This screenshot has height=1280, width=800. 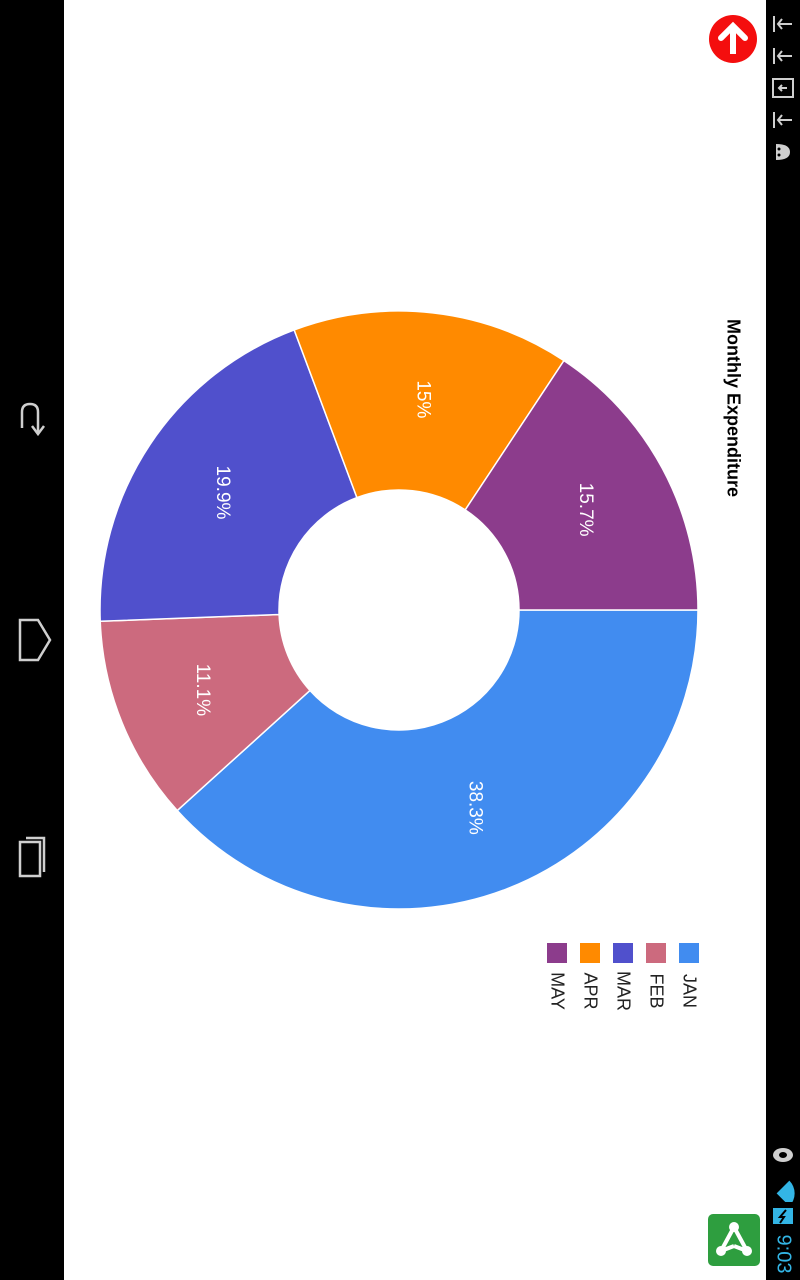 I want to click on legend-item-jan: JAN, so click(x=689, y=983).